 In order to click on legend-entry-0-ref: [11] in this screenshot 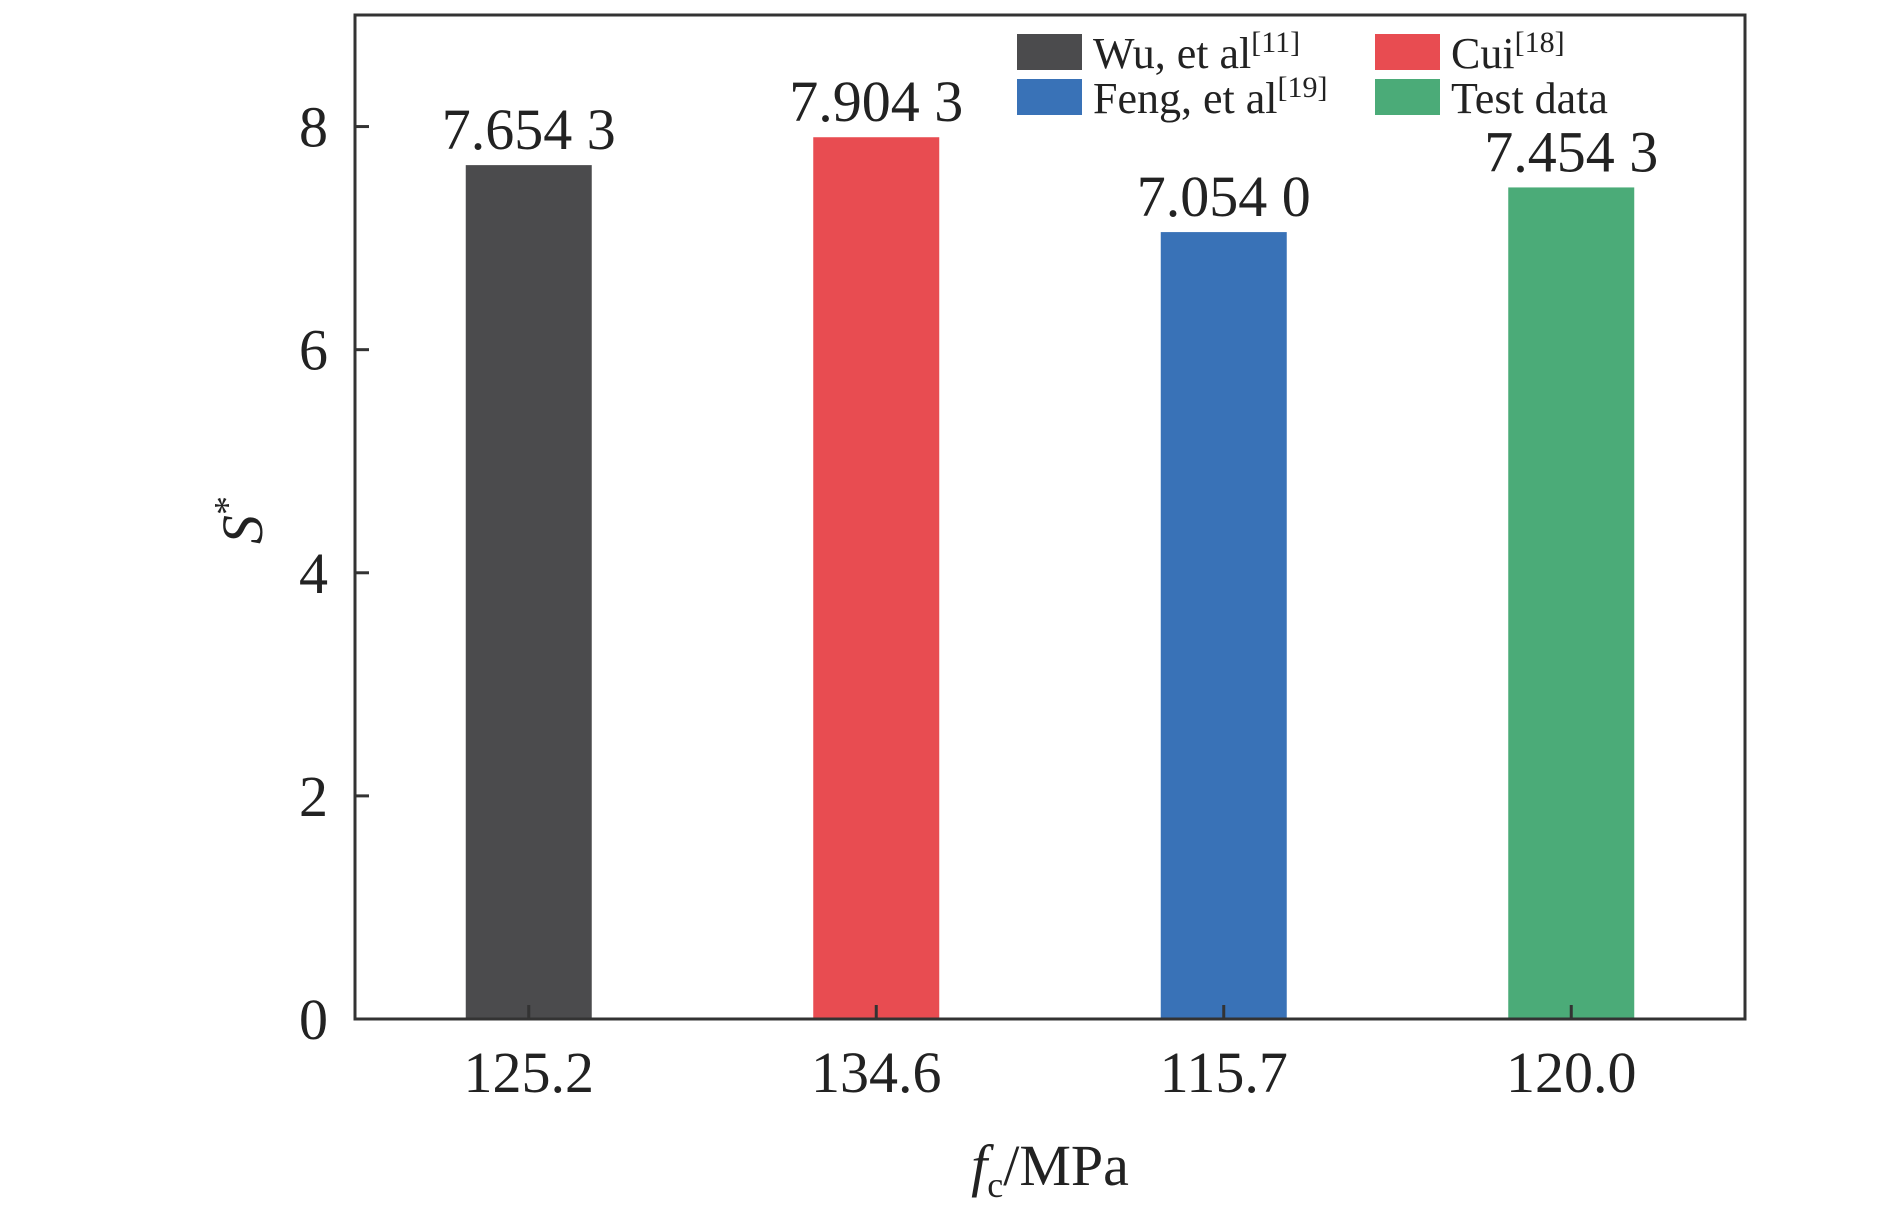, I will do `click(1275, 42)`.